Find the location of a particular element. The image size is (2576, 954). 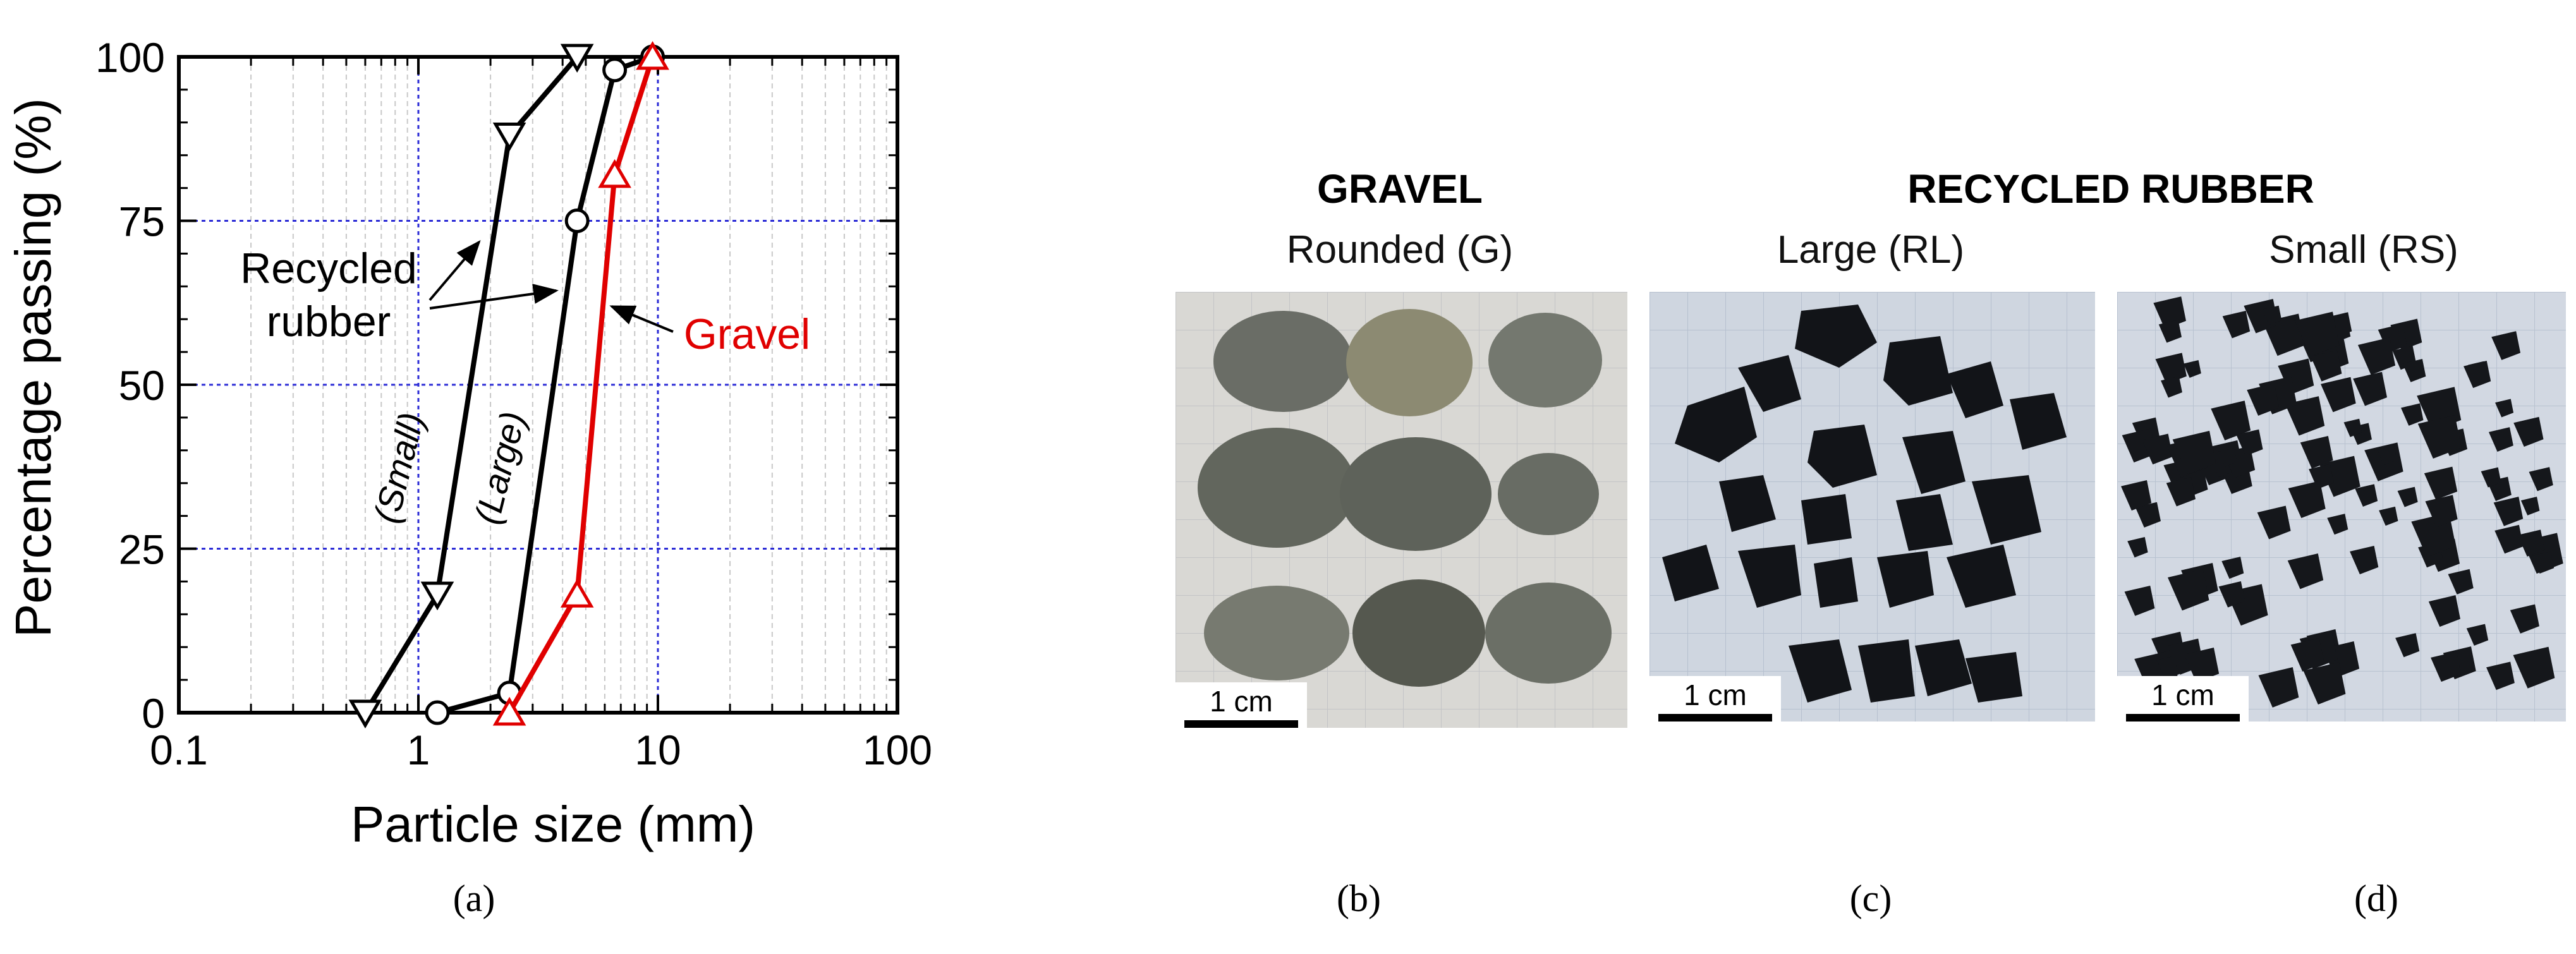

y-tick-label: 50 is located at coordinates (142, 385).